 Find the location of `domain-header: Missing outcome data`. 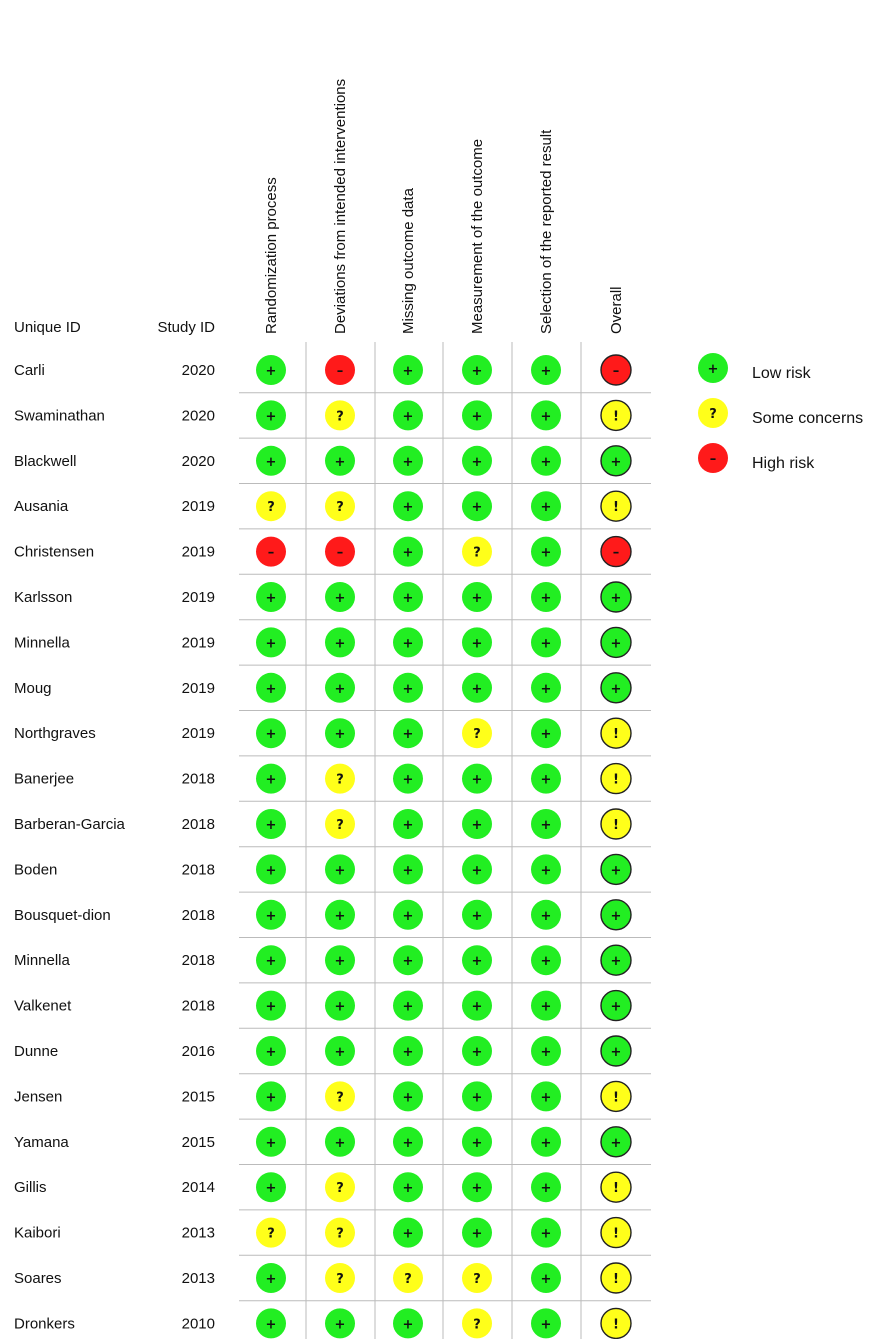

domain-header: Missing outcome data is located at coordinates (408, 260).